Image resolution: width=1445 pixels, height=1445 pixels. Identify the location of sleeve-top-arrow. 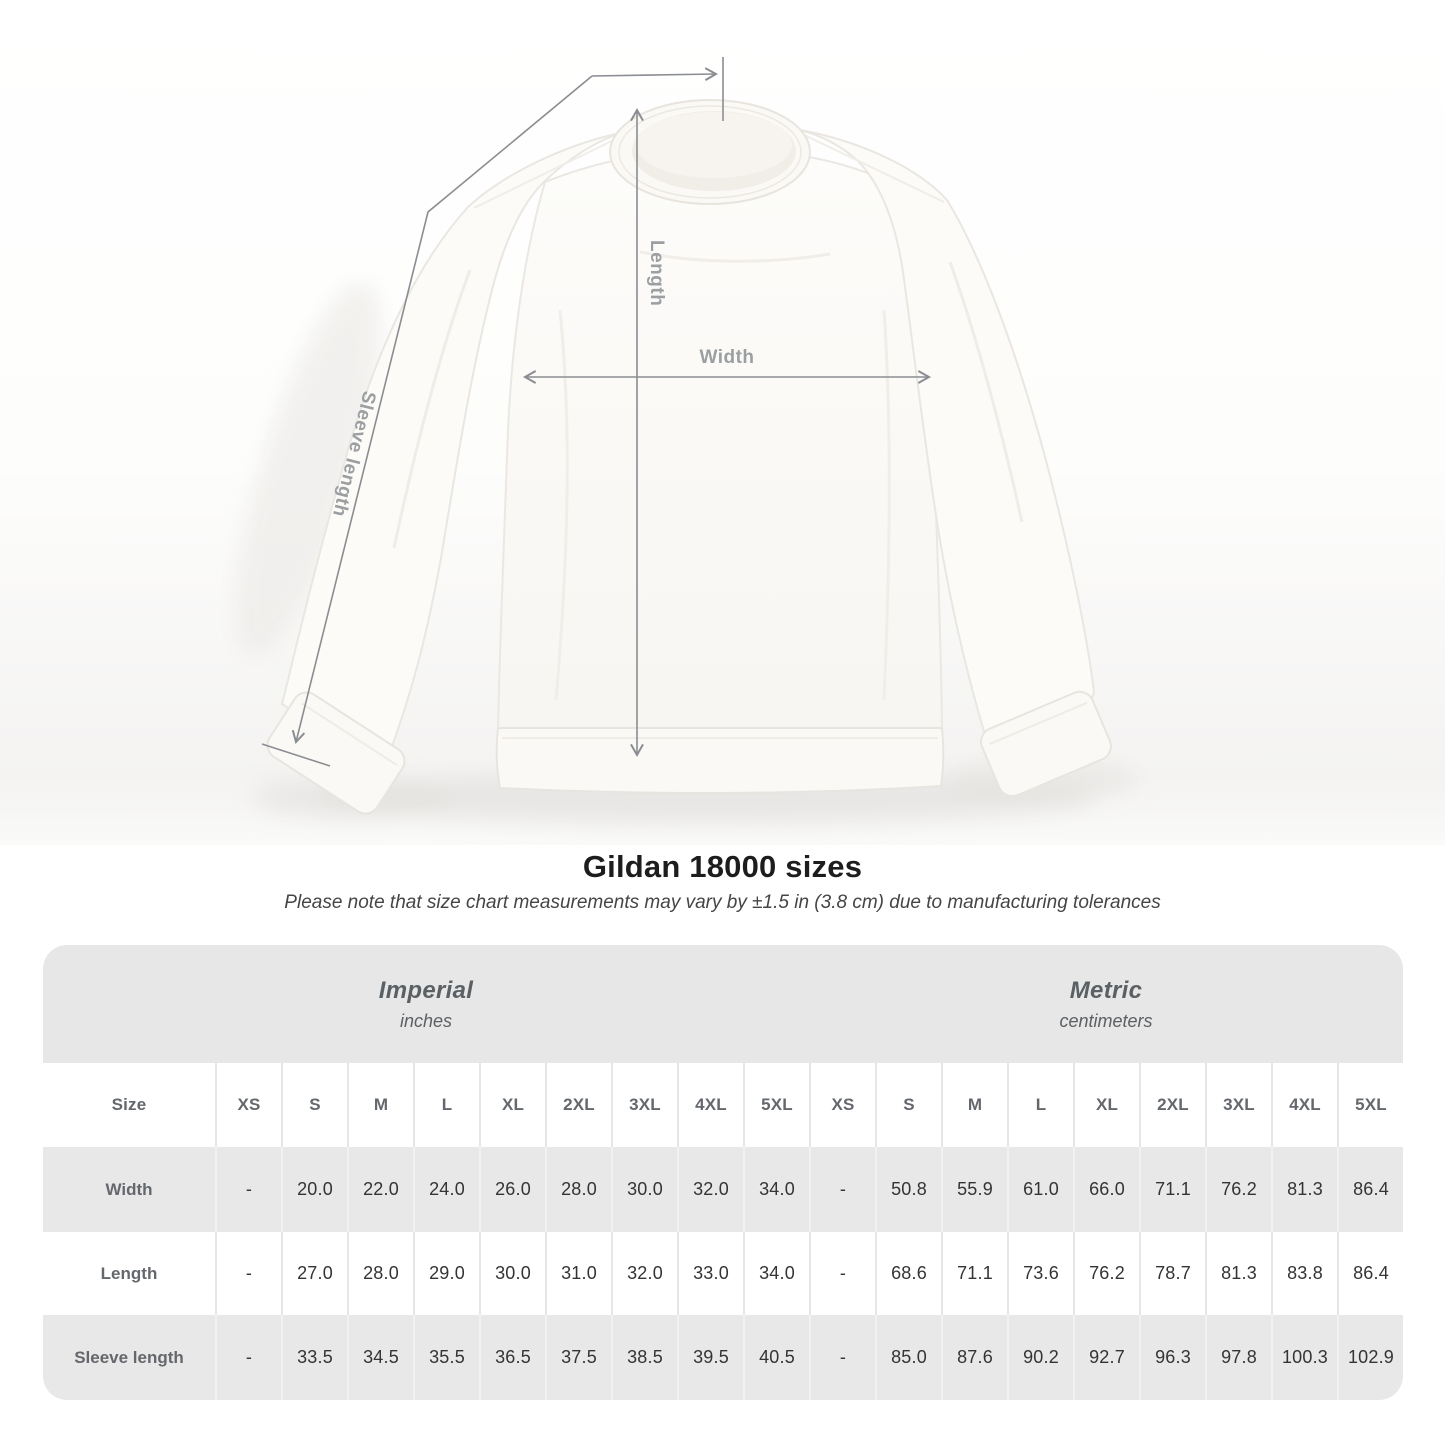
(655, 74).